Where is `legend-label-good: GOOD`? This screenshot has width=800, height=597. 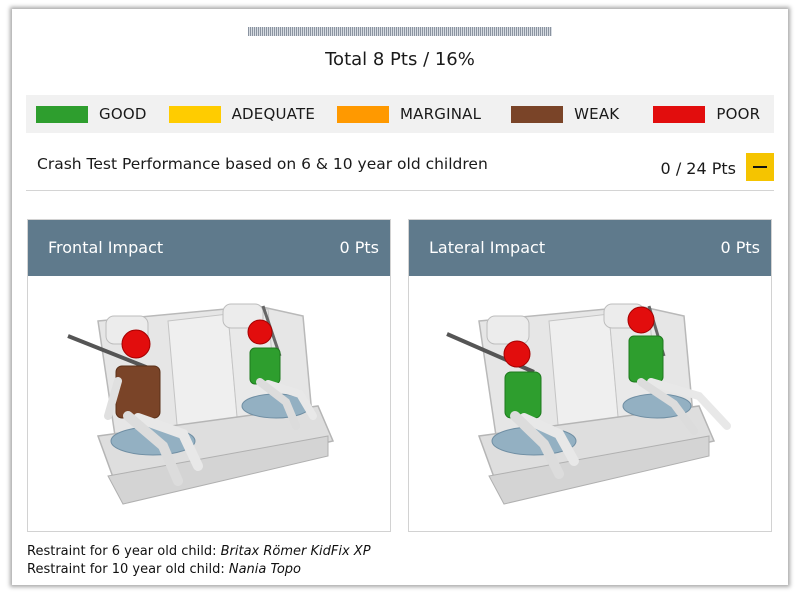
legend-label-good: GOOD is located at coordinates (123, 114).